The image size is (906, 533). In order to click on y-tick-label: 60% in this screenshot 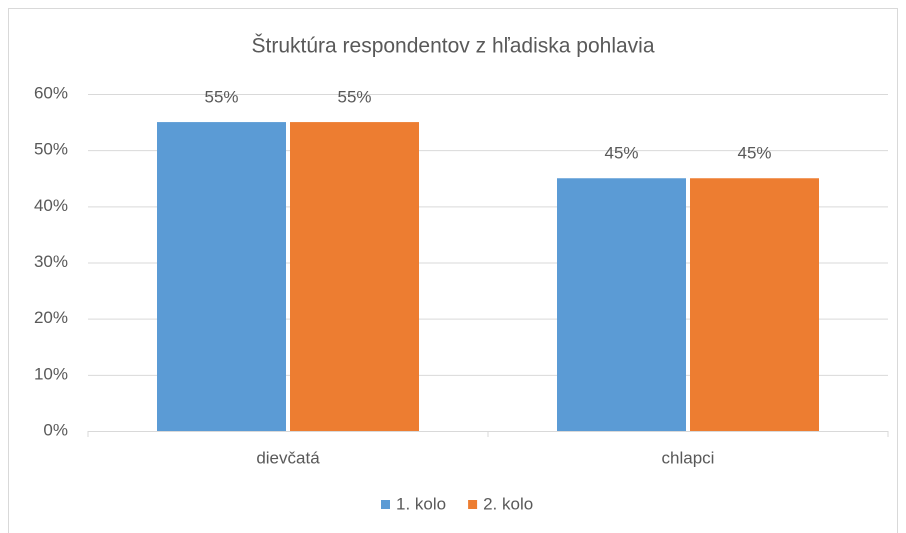, I will do `click(51, 92)`.